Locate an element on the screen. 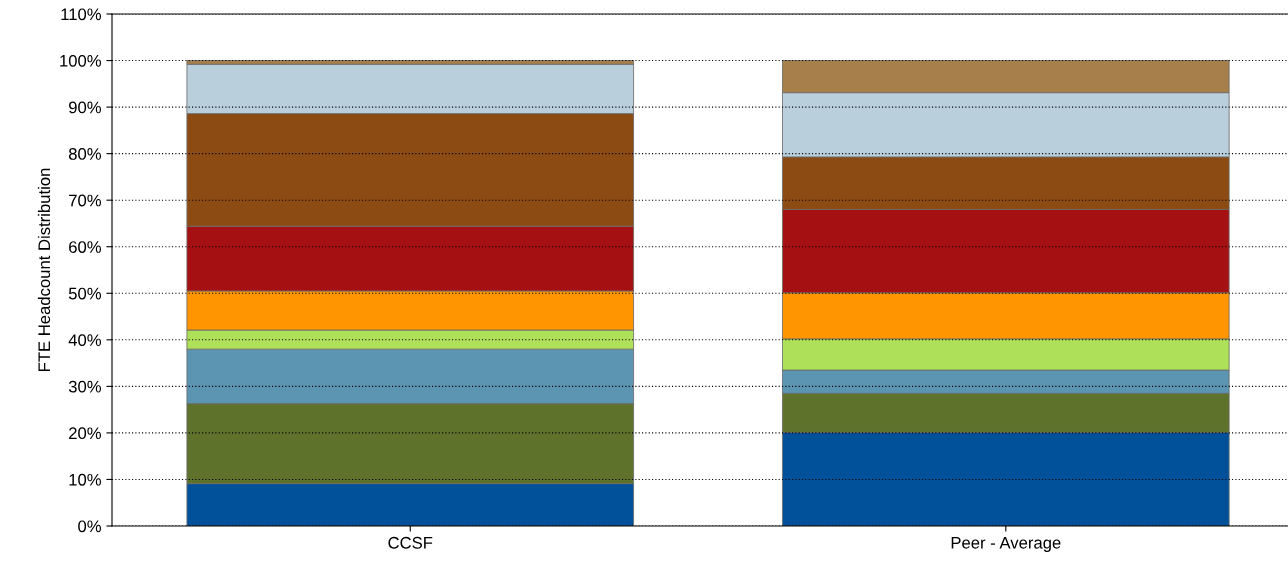  y-tick-label: 20% is located at coordinates (85, 433).